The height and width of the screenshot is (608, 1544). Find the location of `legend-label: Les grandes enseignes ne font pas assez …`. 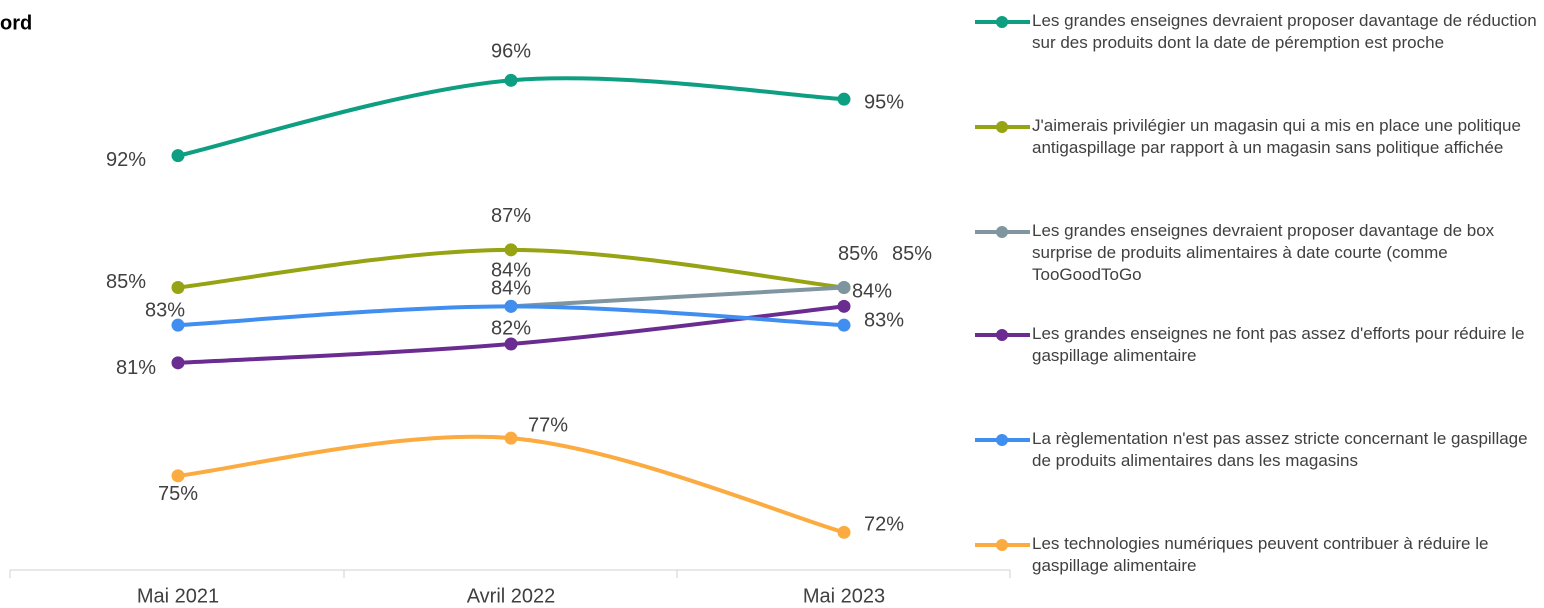

legend-label: Les grandes enseignes ne font pas assez … is located at coordinates (1278, 344).